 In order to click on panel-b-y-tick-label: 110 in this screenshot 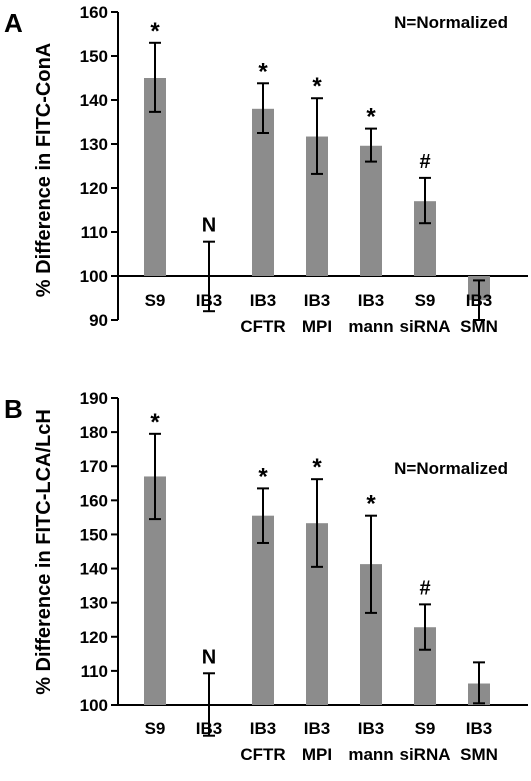, I will do `click(94, 671)`.